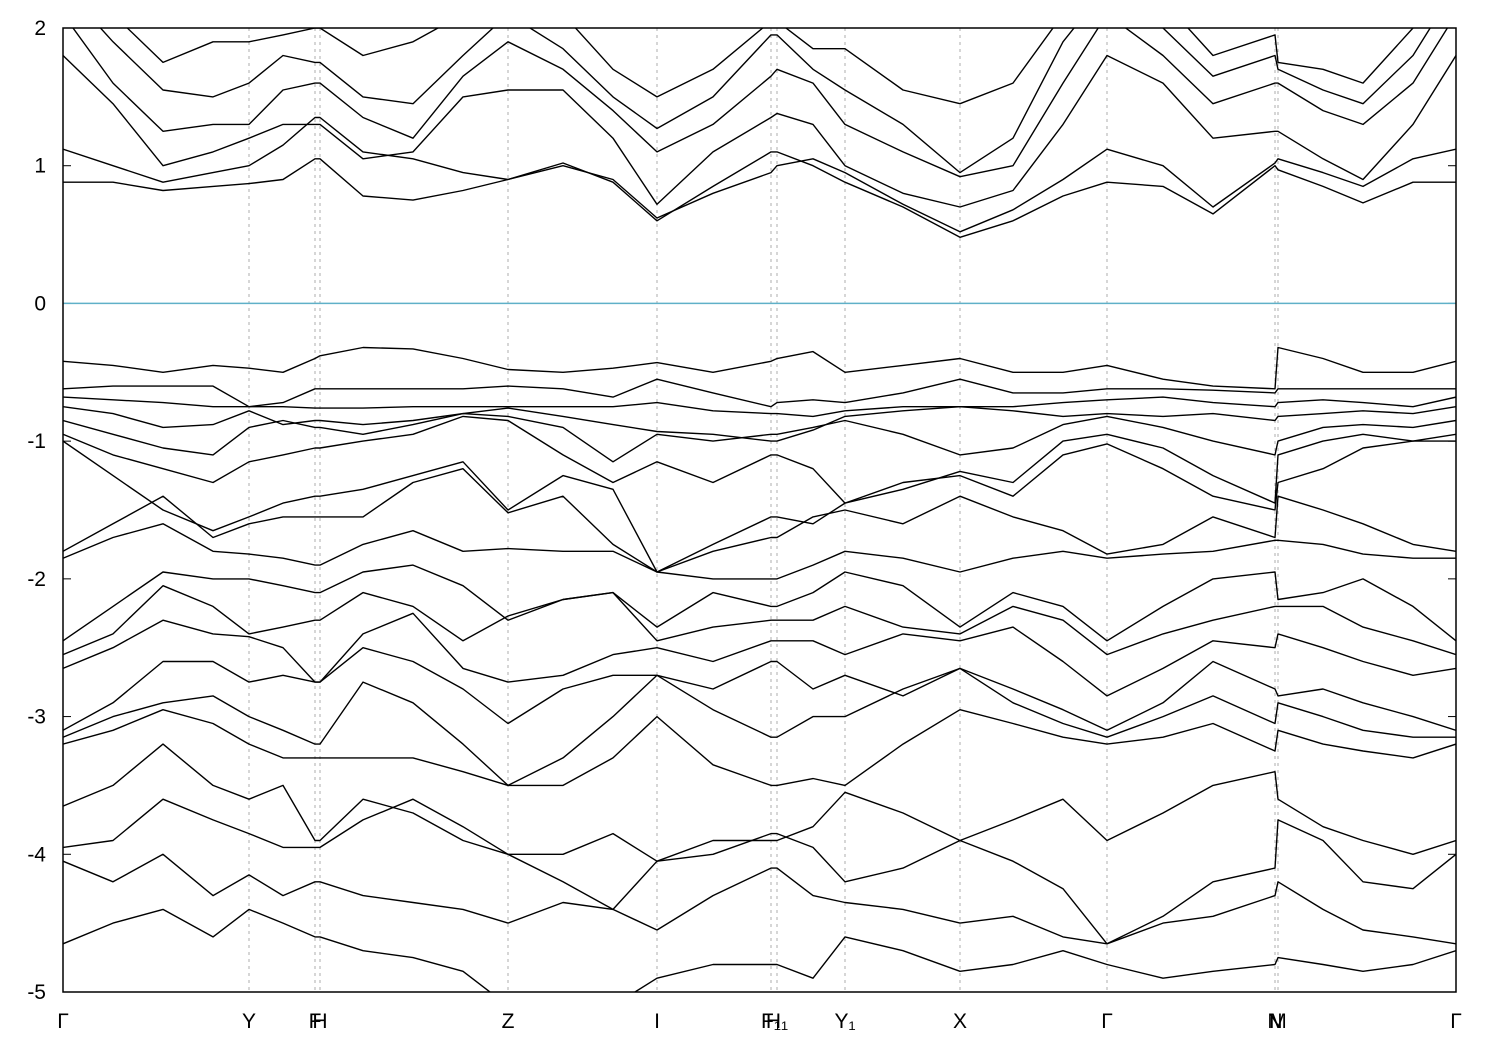 This screenshot has width=1500, height=1055. What do you see at coordinates (249, 1021) in the screenshot?
I see `x-tick-label: Y` at bounding box center [249, 1021].